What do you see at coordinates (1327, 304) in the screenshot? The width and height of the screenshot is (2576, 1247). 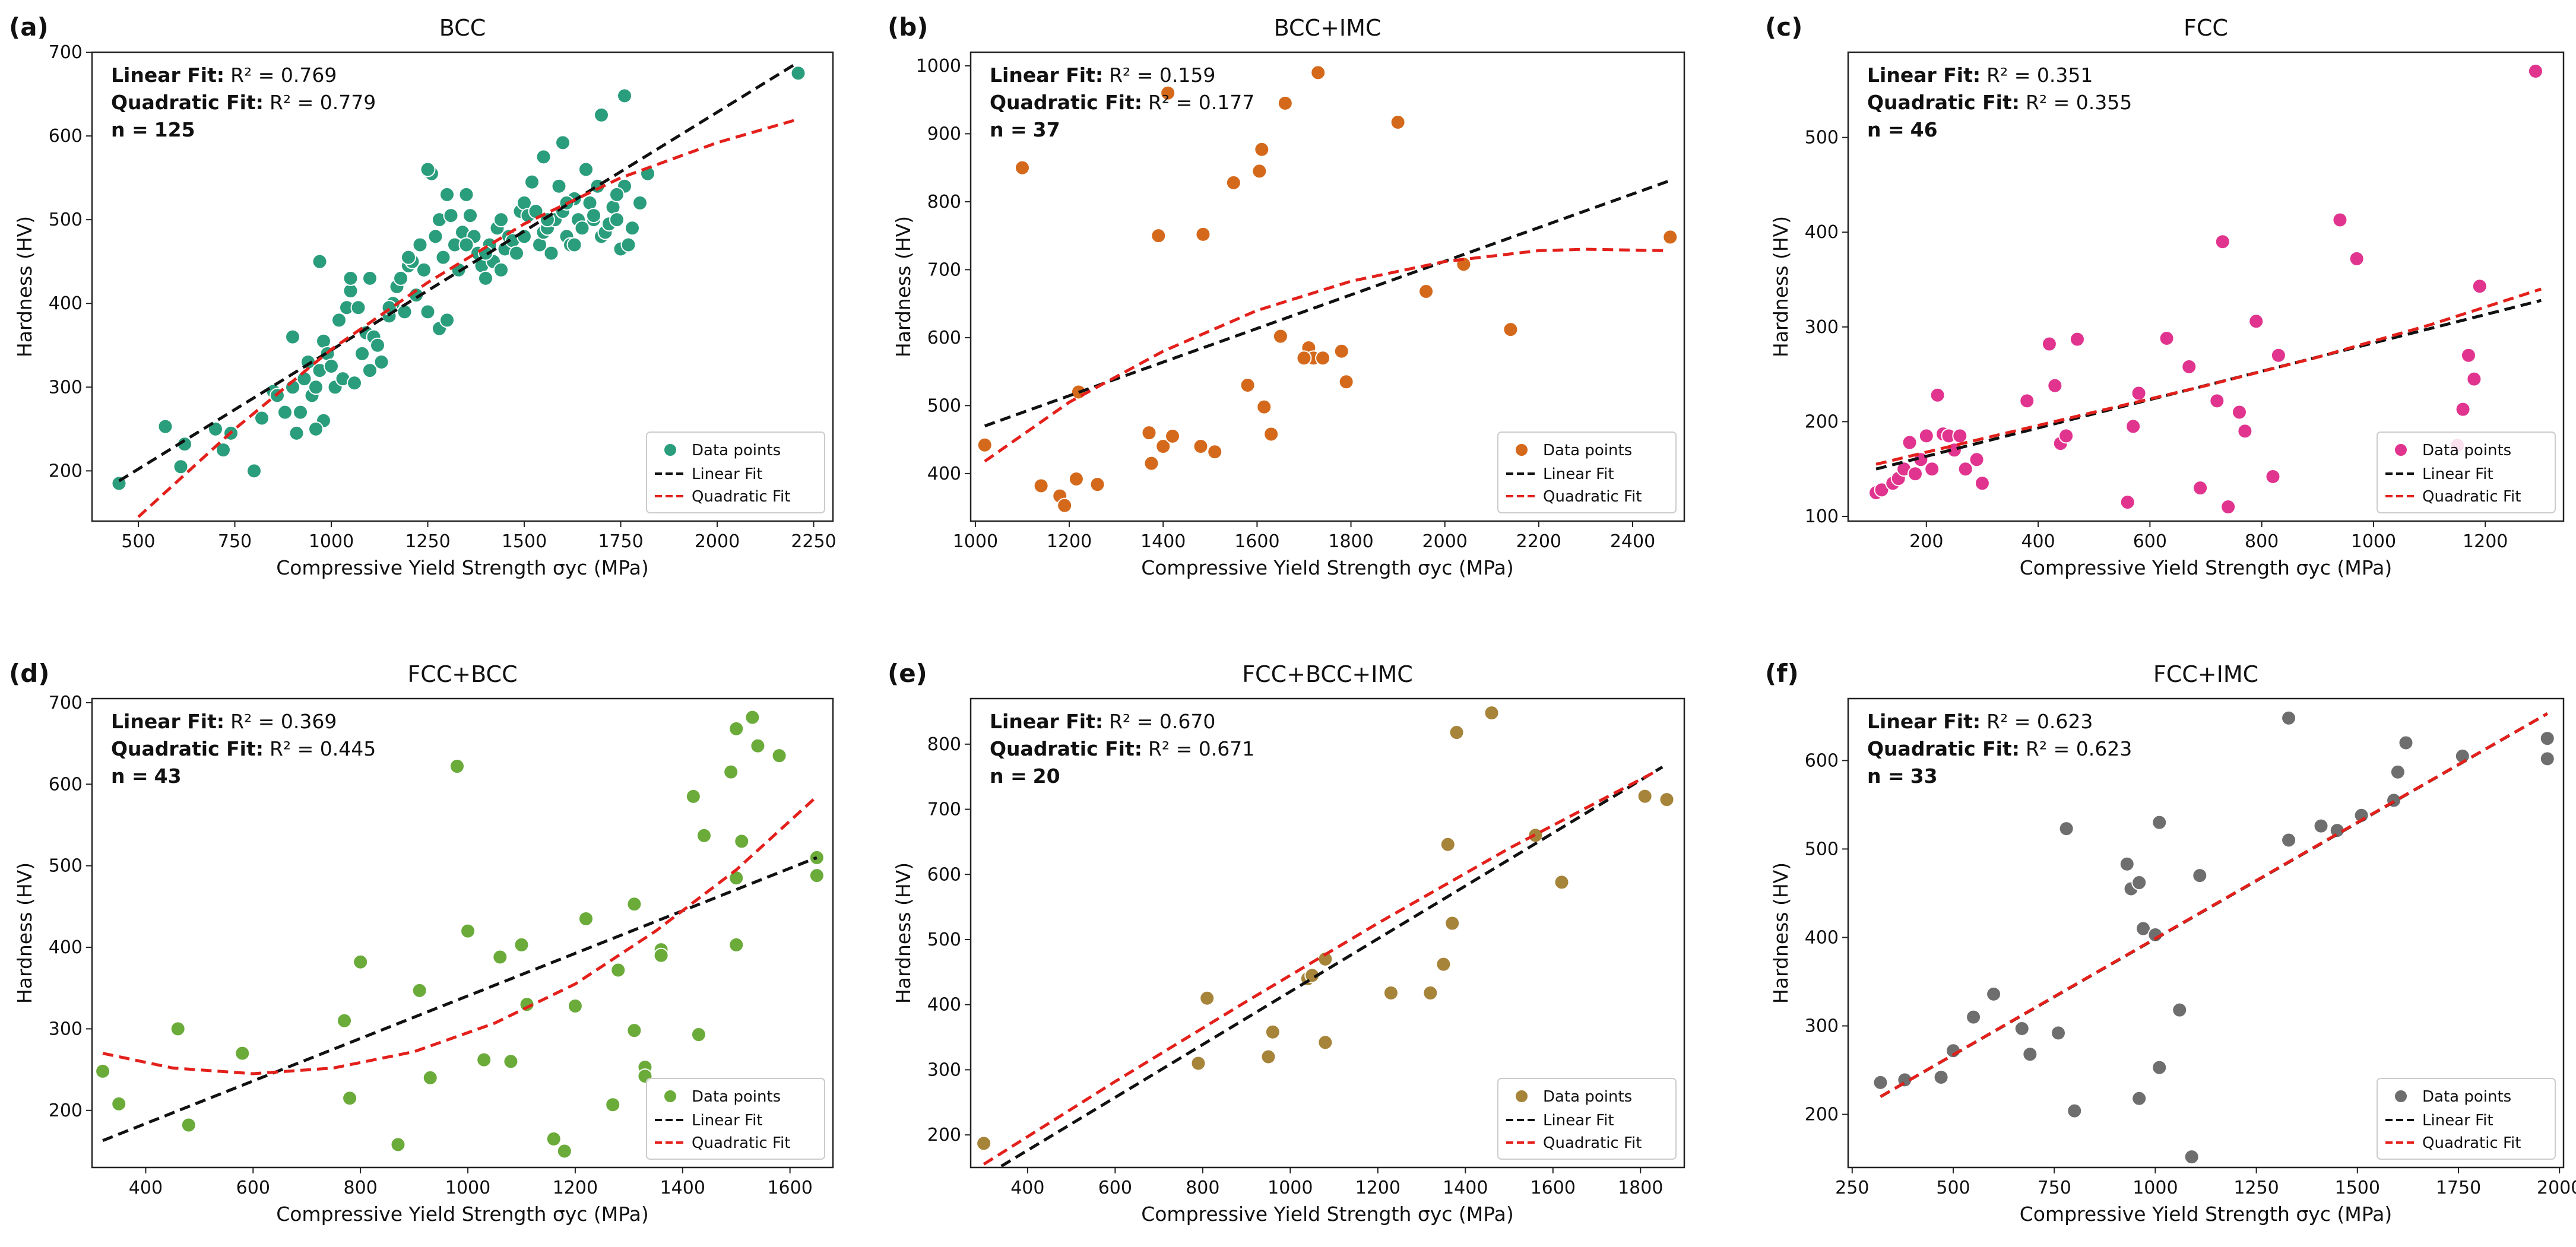 I see `linear-fit-line` at bounding box center [1327, 304].